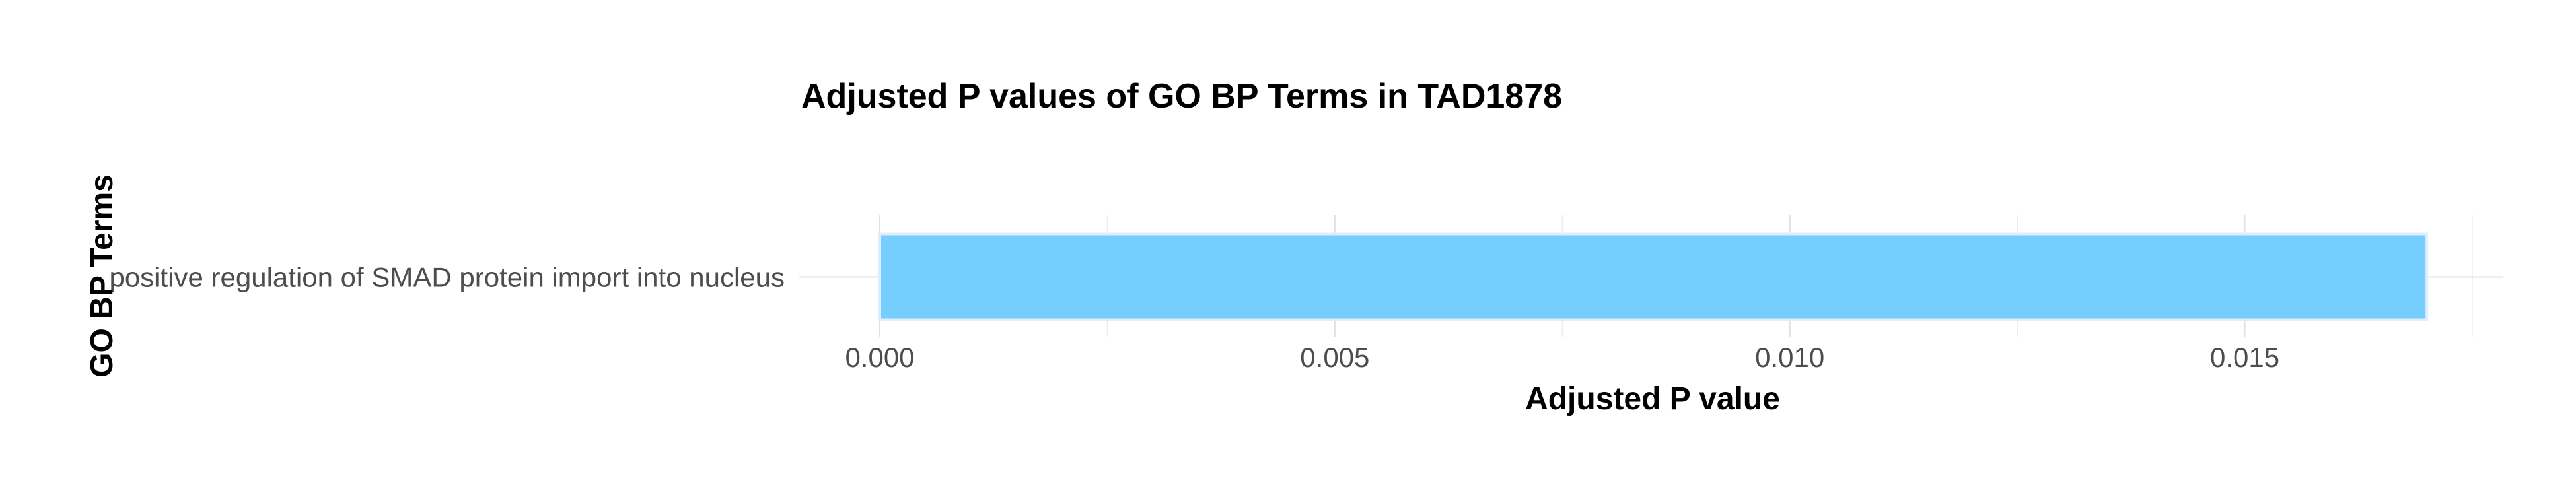 The width and height of the screenshot is (2576, 495). What do you see at coordinates (102, 276) in the screenshot?
I see `y-axis-title: GO BP Terms` at bounding box center [102, 276].